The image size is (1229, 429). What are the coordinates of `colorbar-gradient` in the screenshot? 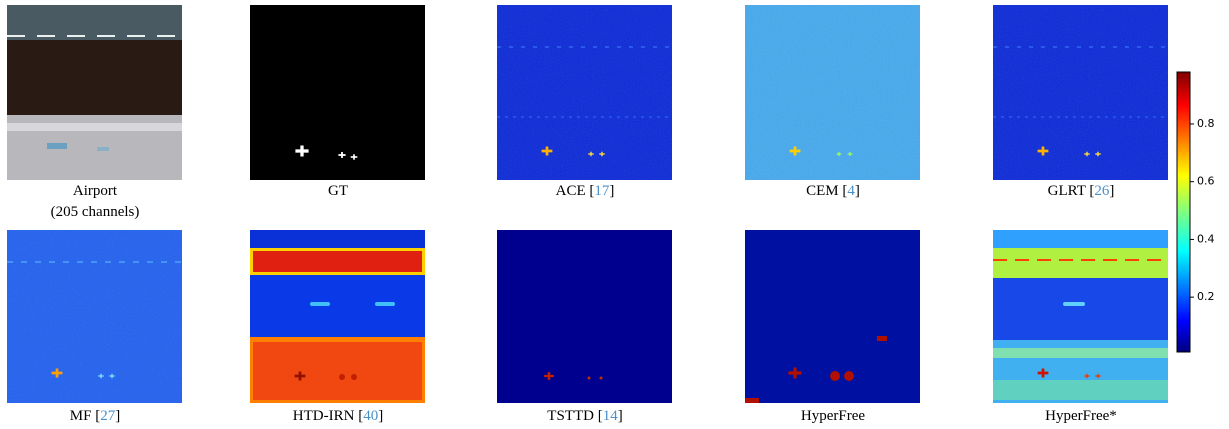 It's located at (1183, 212).